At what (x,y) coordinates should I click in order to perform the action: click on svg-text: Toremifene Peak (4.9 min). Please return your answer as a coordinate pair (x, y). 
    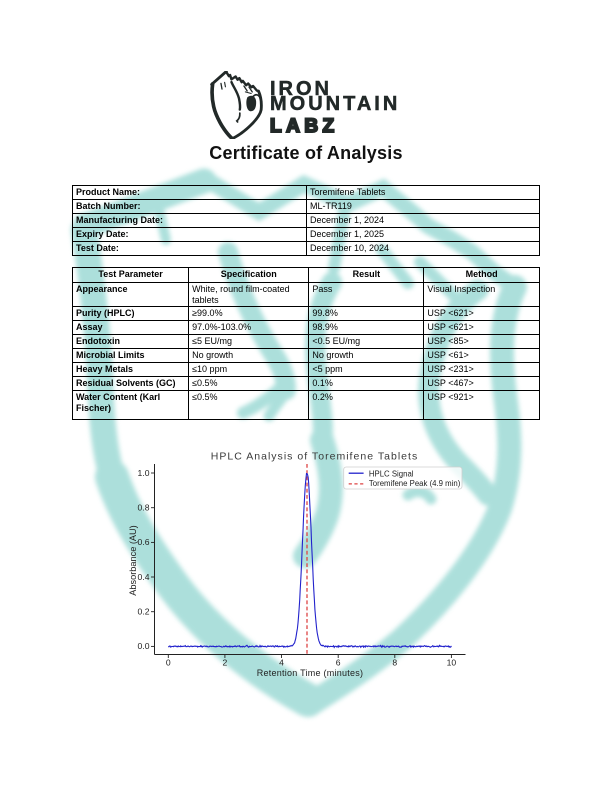
    Looking at the image, I should click on (415, 483).